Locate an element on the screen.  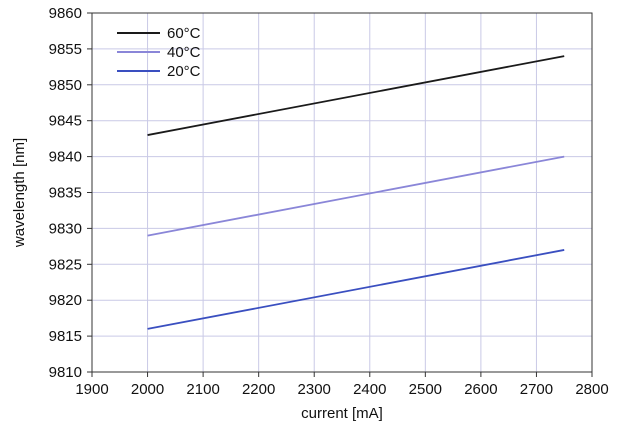
y-tick-label: 9815 is located at coordinates (65, 336).